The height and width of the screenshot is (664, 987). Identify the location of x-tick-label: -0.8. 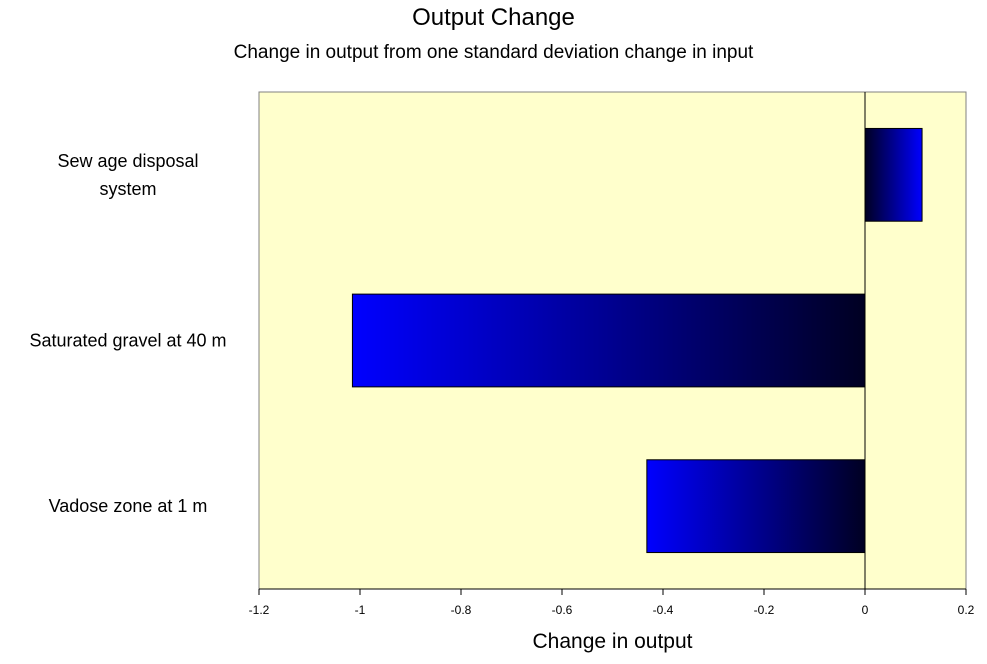
(461, 610).